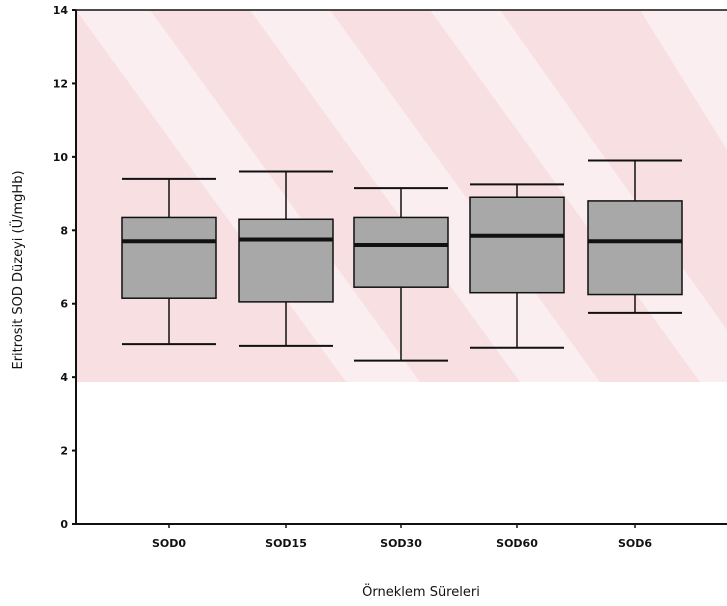 Image resolution: width=727 pixels, height=606 pixels. What do you see at coordinates (421, 591) in the screenshot?
I see `x-axis-title: Örneklem Süreleri` at bounding box center [421, 591].